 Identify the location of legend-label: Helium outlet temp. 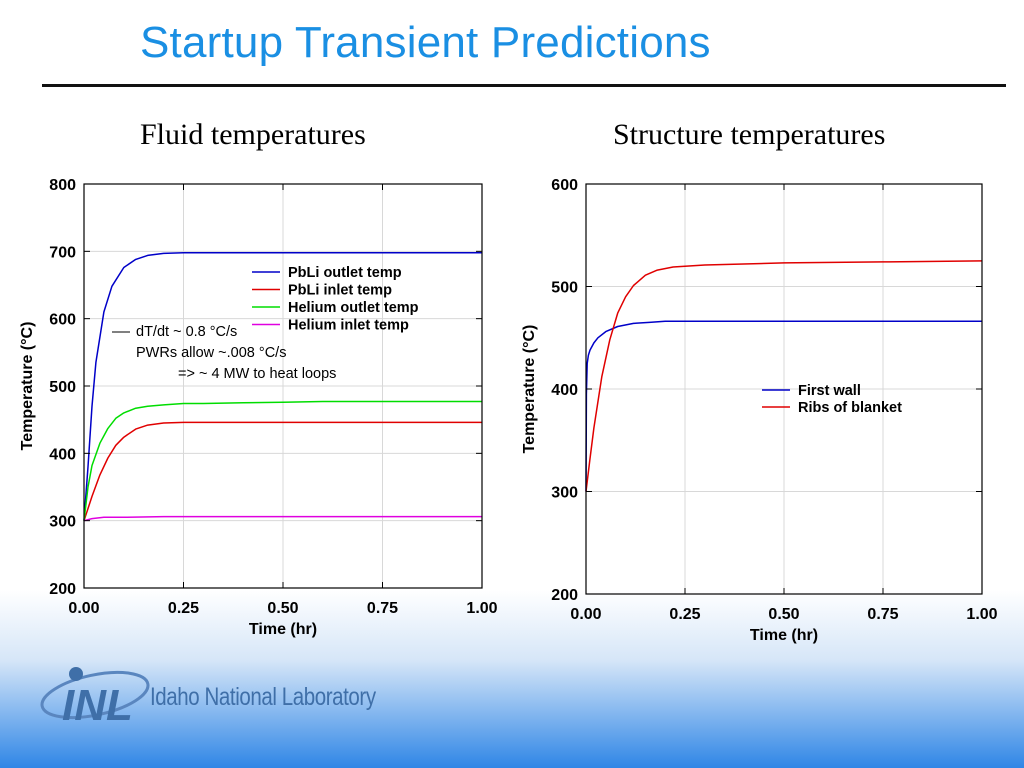
(353, 308).